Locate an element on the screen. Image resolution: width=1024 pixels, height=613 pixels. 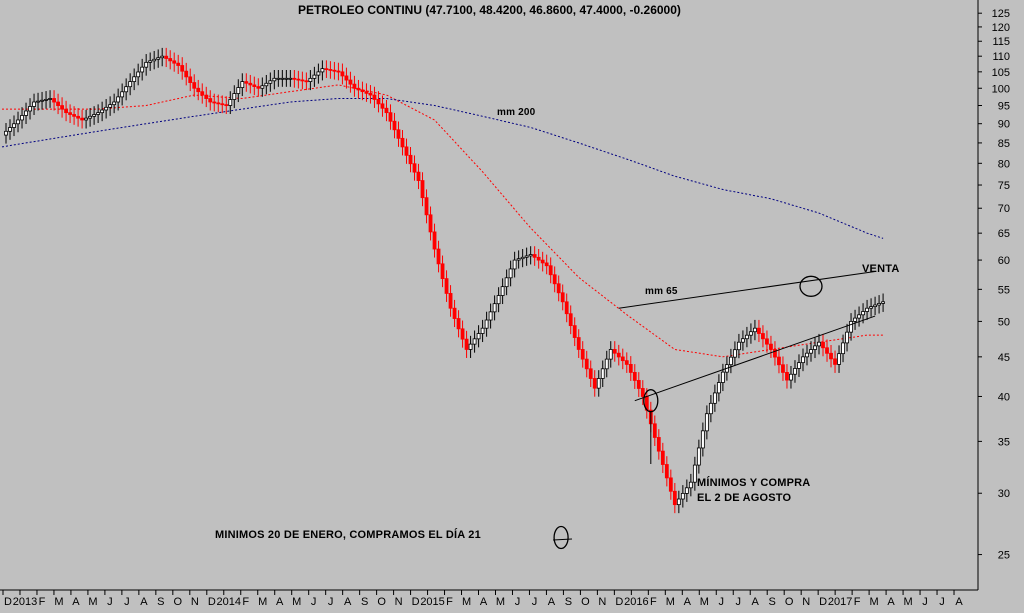
x-tick-label: N is located at coordinates (399, 602).